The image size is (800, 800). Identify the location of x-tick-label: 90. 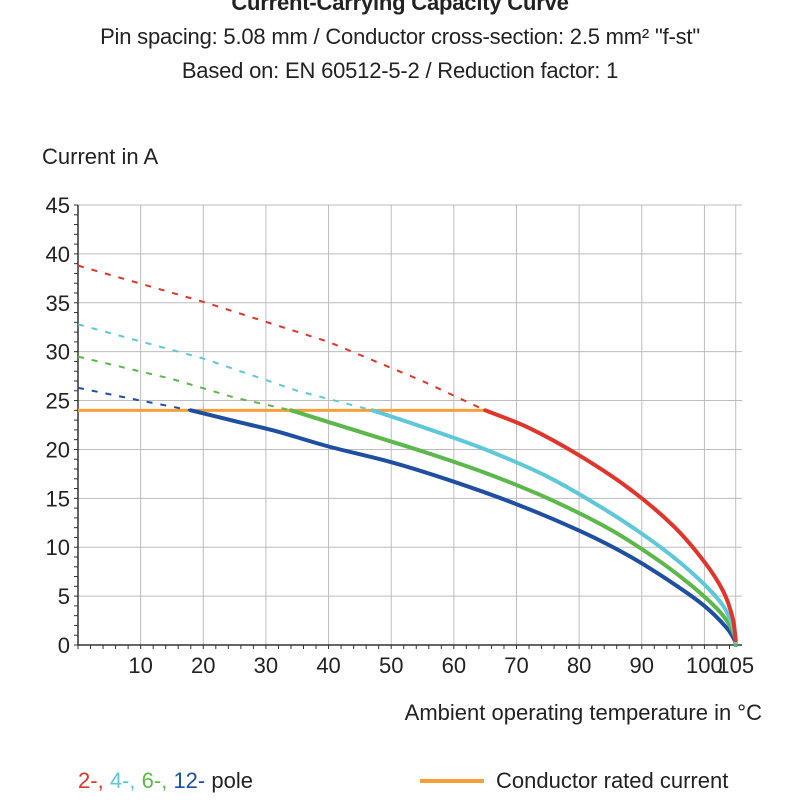
(642, 665).